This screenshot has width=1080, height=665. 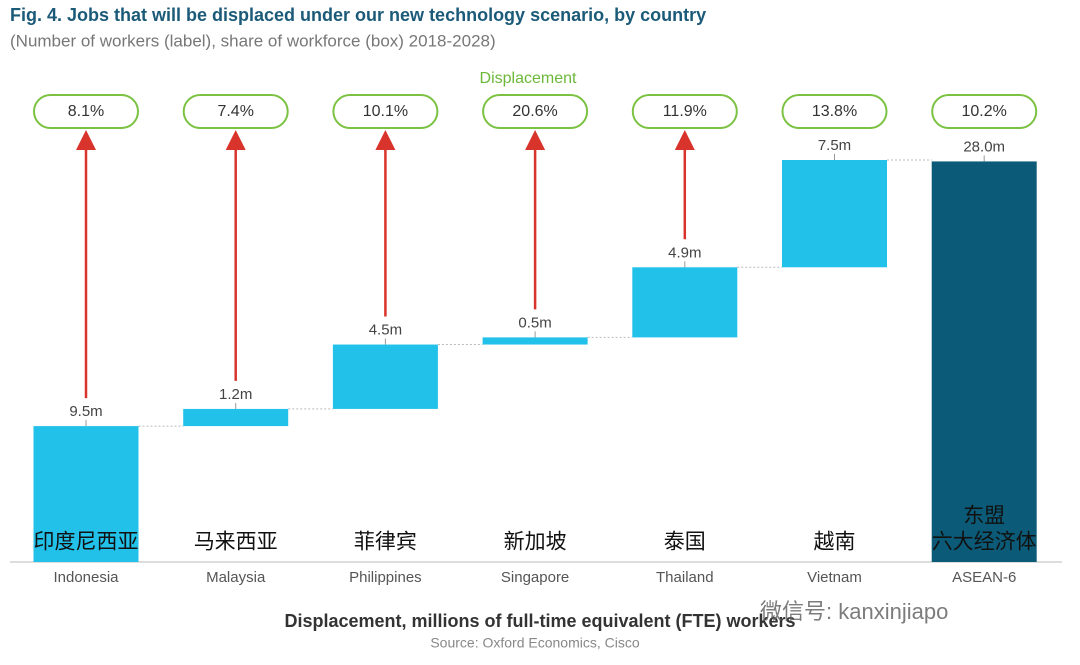 What do you see at coordinates (834, 145) in the screenshot?
I see `value-label: 7.5m` at bounding box center [834, 145].